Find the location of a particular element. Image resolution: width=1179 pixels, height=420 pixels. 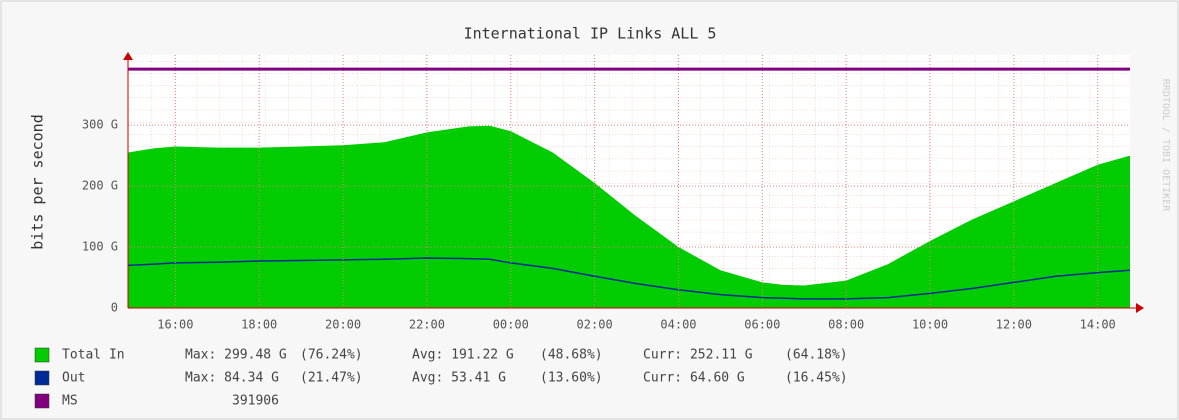

legend-stat: Avg: 53.41 G is located at coordinates (459, 378).